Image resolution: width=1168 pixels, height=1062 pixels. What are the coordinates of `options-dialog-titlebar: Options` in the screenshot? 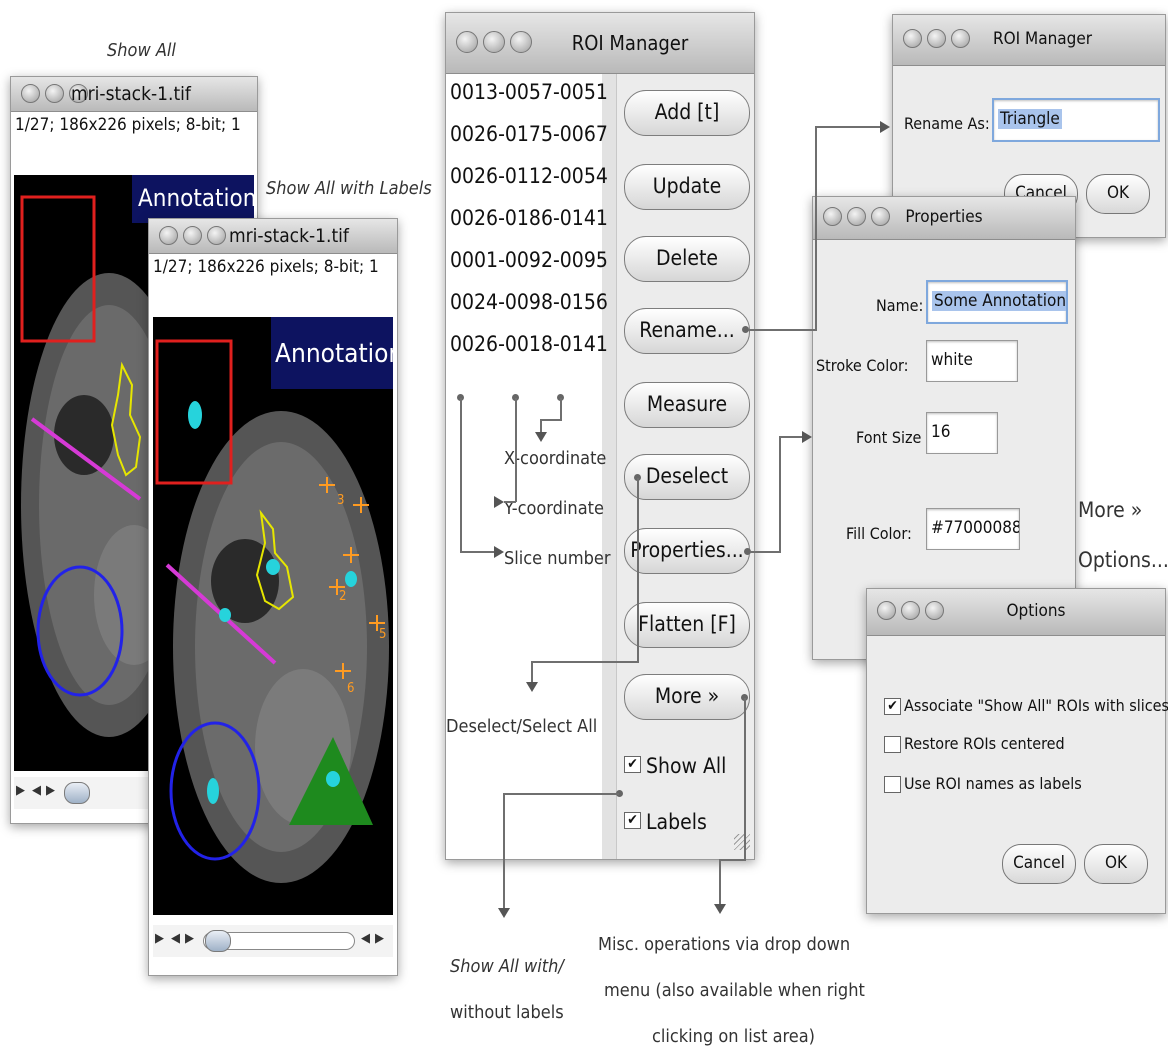 It's located at (1016, 612).